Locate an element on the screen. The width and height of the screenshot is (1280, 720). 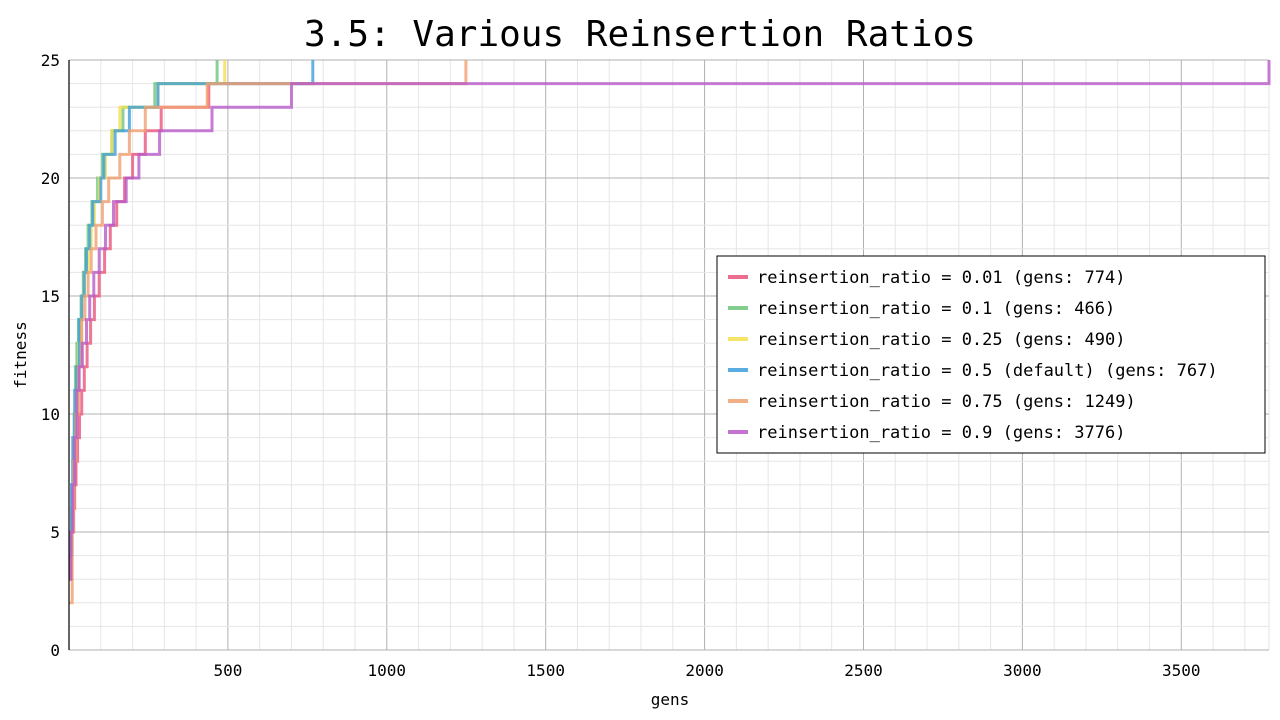
x-tick-label: 3000 is located at coordinates (1022, 670).